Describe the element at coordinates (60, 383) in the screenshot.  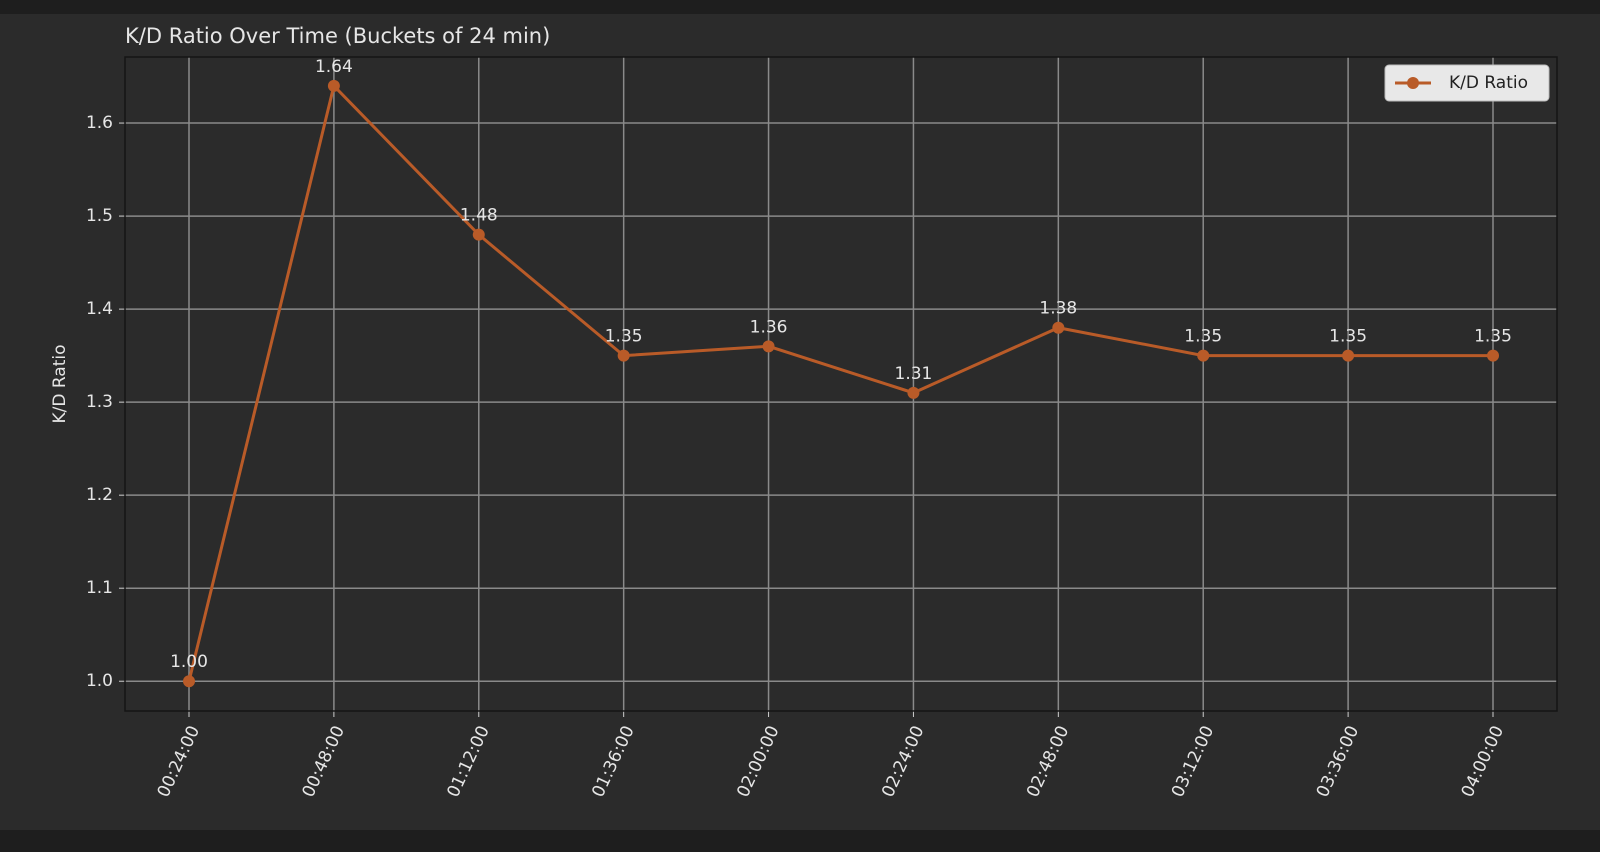
I see `y-axis-label: K/D Ratio` at that location.